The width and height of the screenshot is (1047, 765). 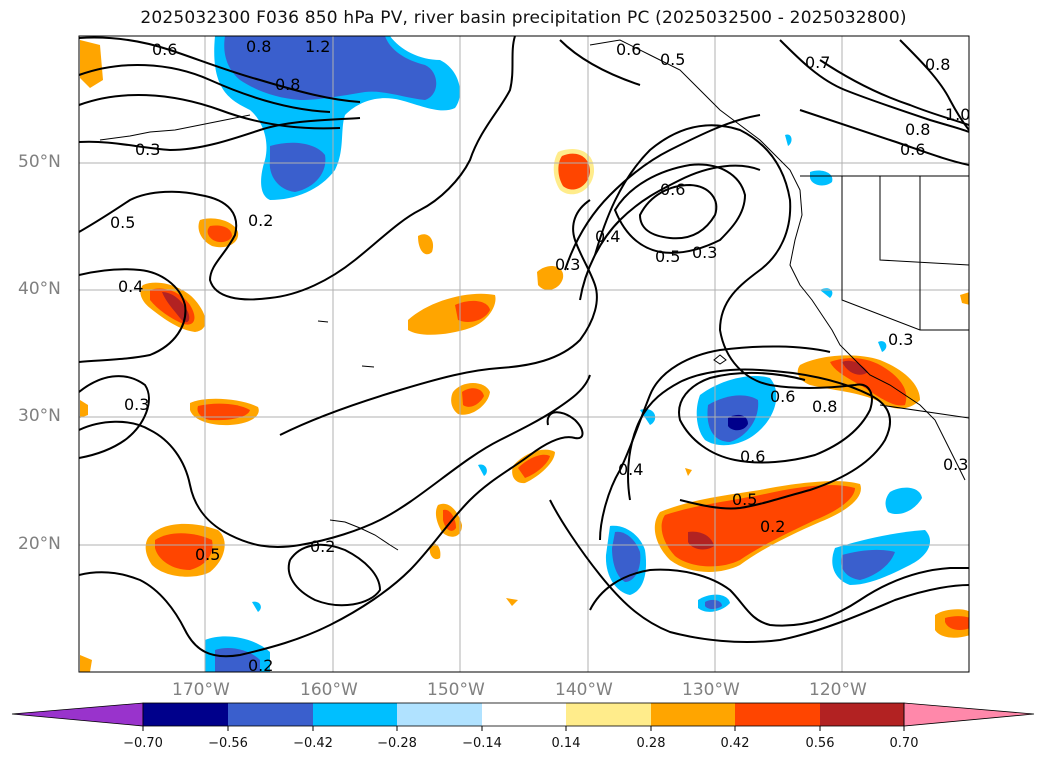 I want to click on lon-label-130w: 130°W, so click(x=711, y=690).